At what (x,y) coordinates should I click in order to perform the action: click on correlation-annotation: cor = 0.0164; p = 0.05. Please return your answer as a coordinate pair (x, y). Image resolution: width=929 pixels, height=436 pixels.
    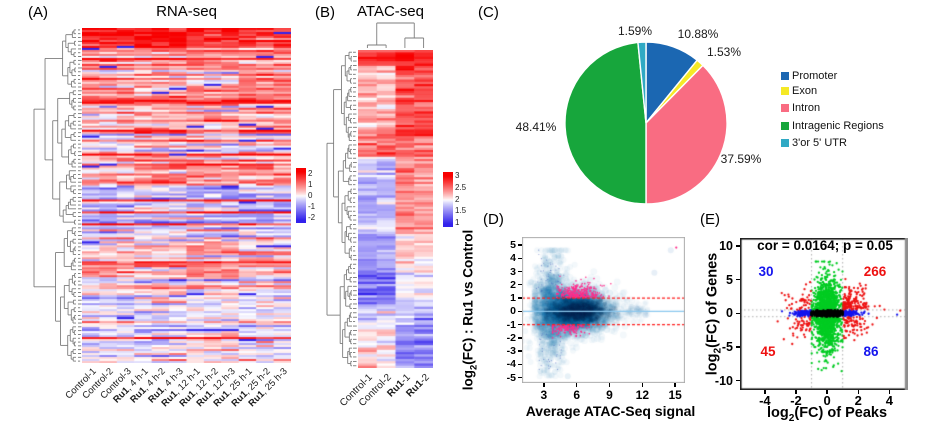
    Looking at the image, I should click on (825, 245).